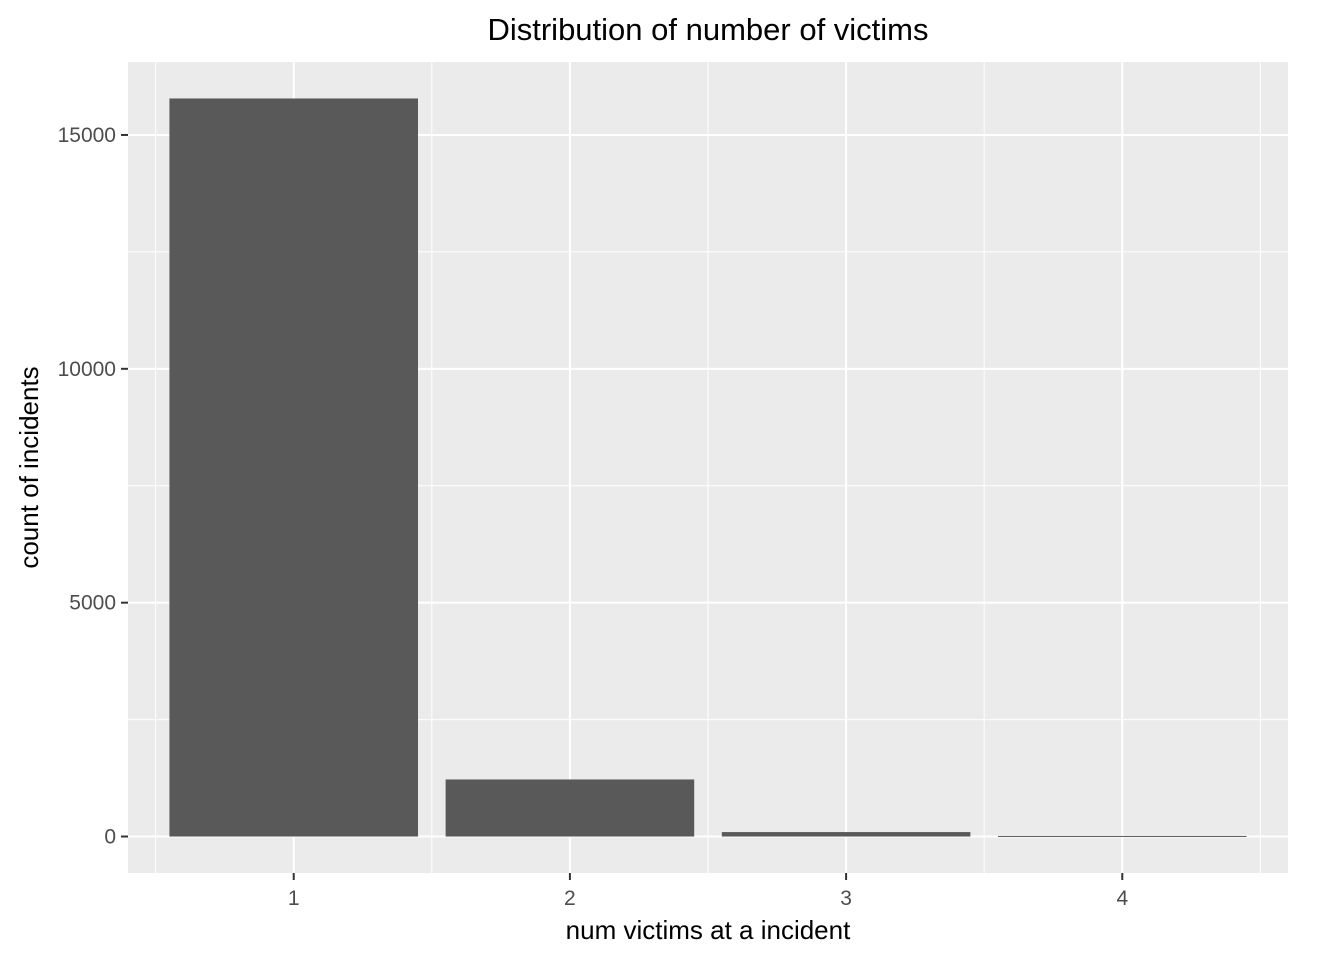  I want to click on x-axis: 1 2 3 4, so click(708, 891).